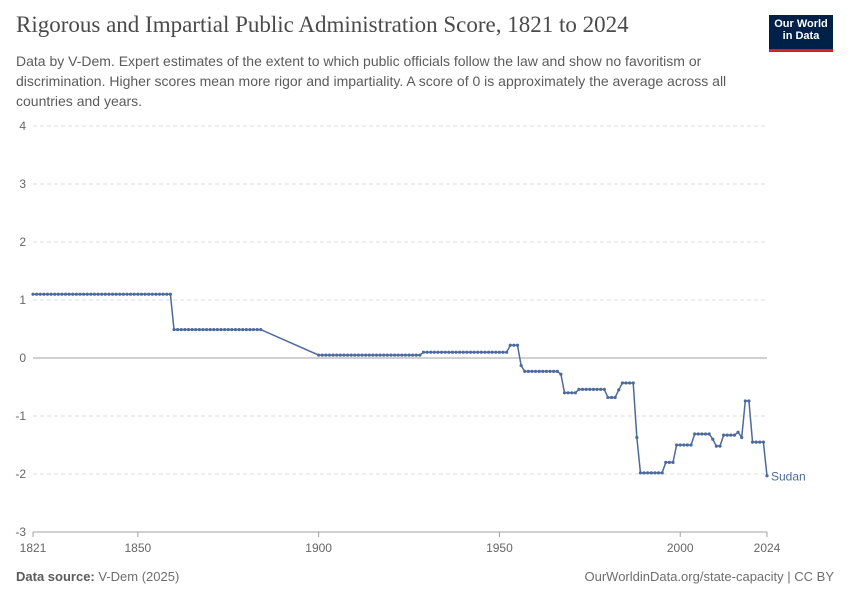  I want to click on y-tick-label: 0, so click(22, 358).